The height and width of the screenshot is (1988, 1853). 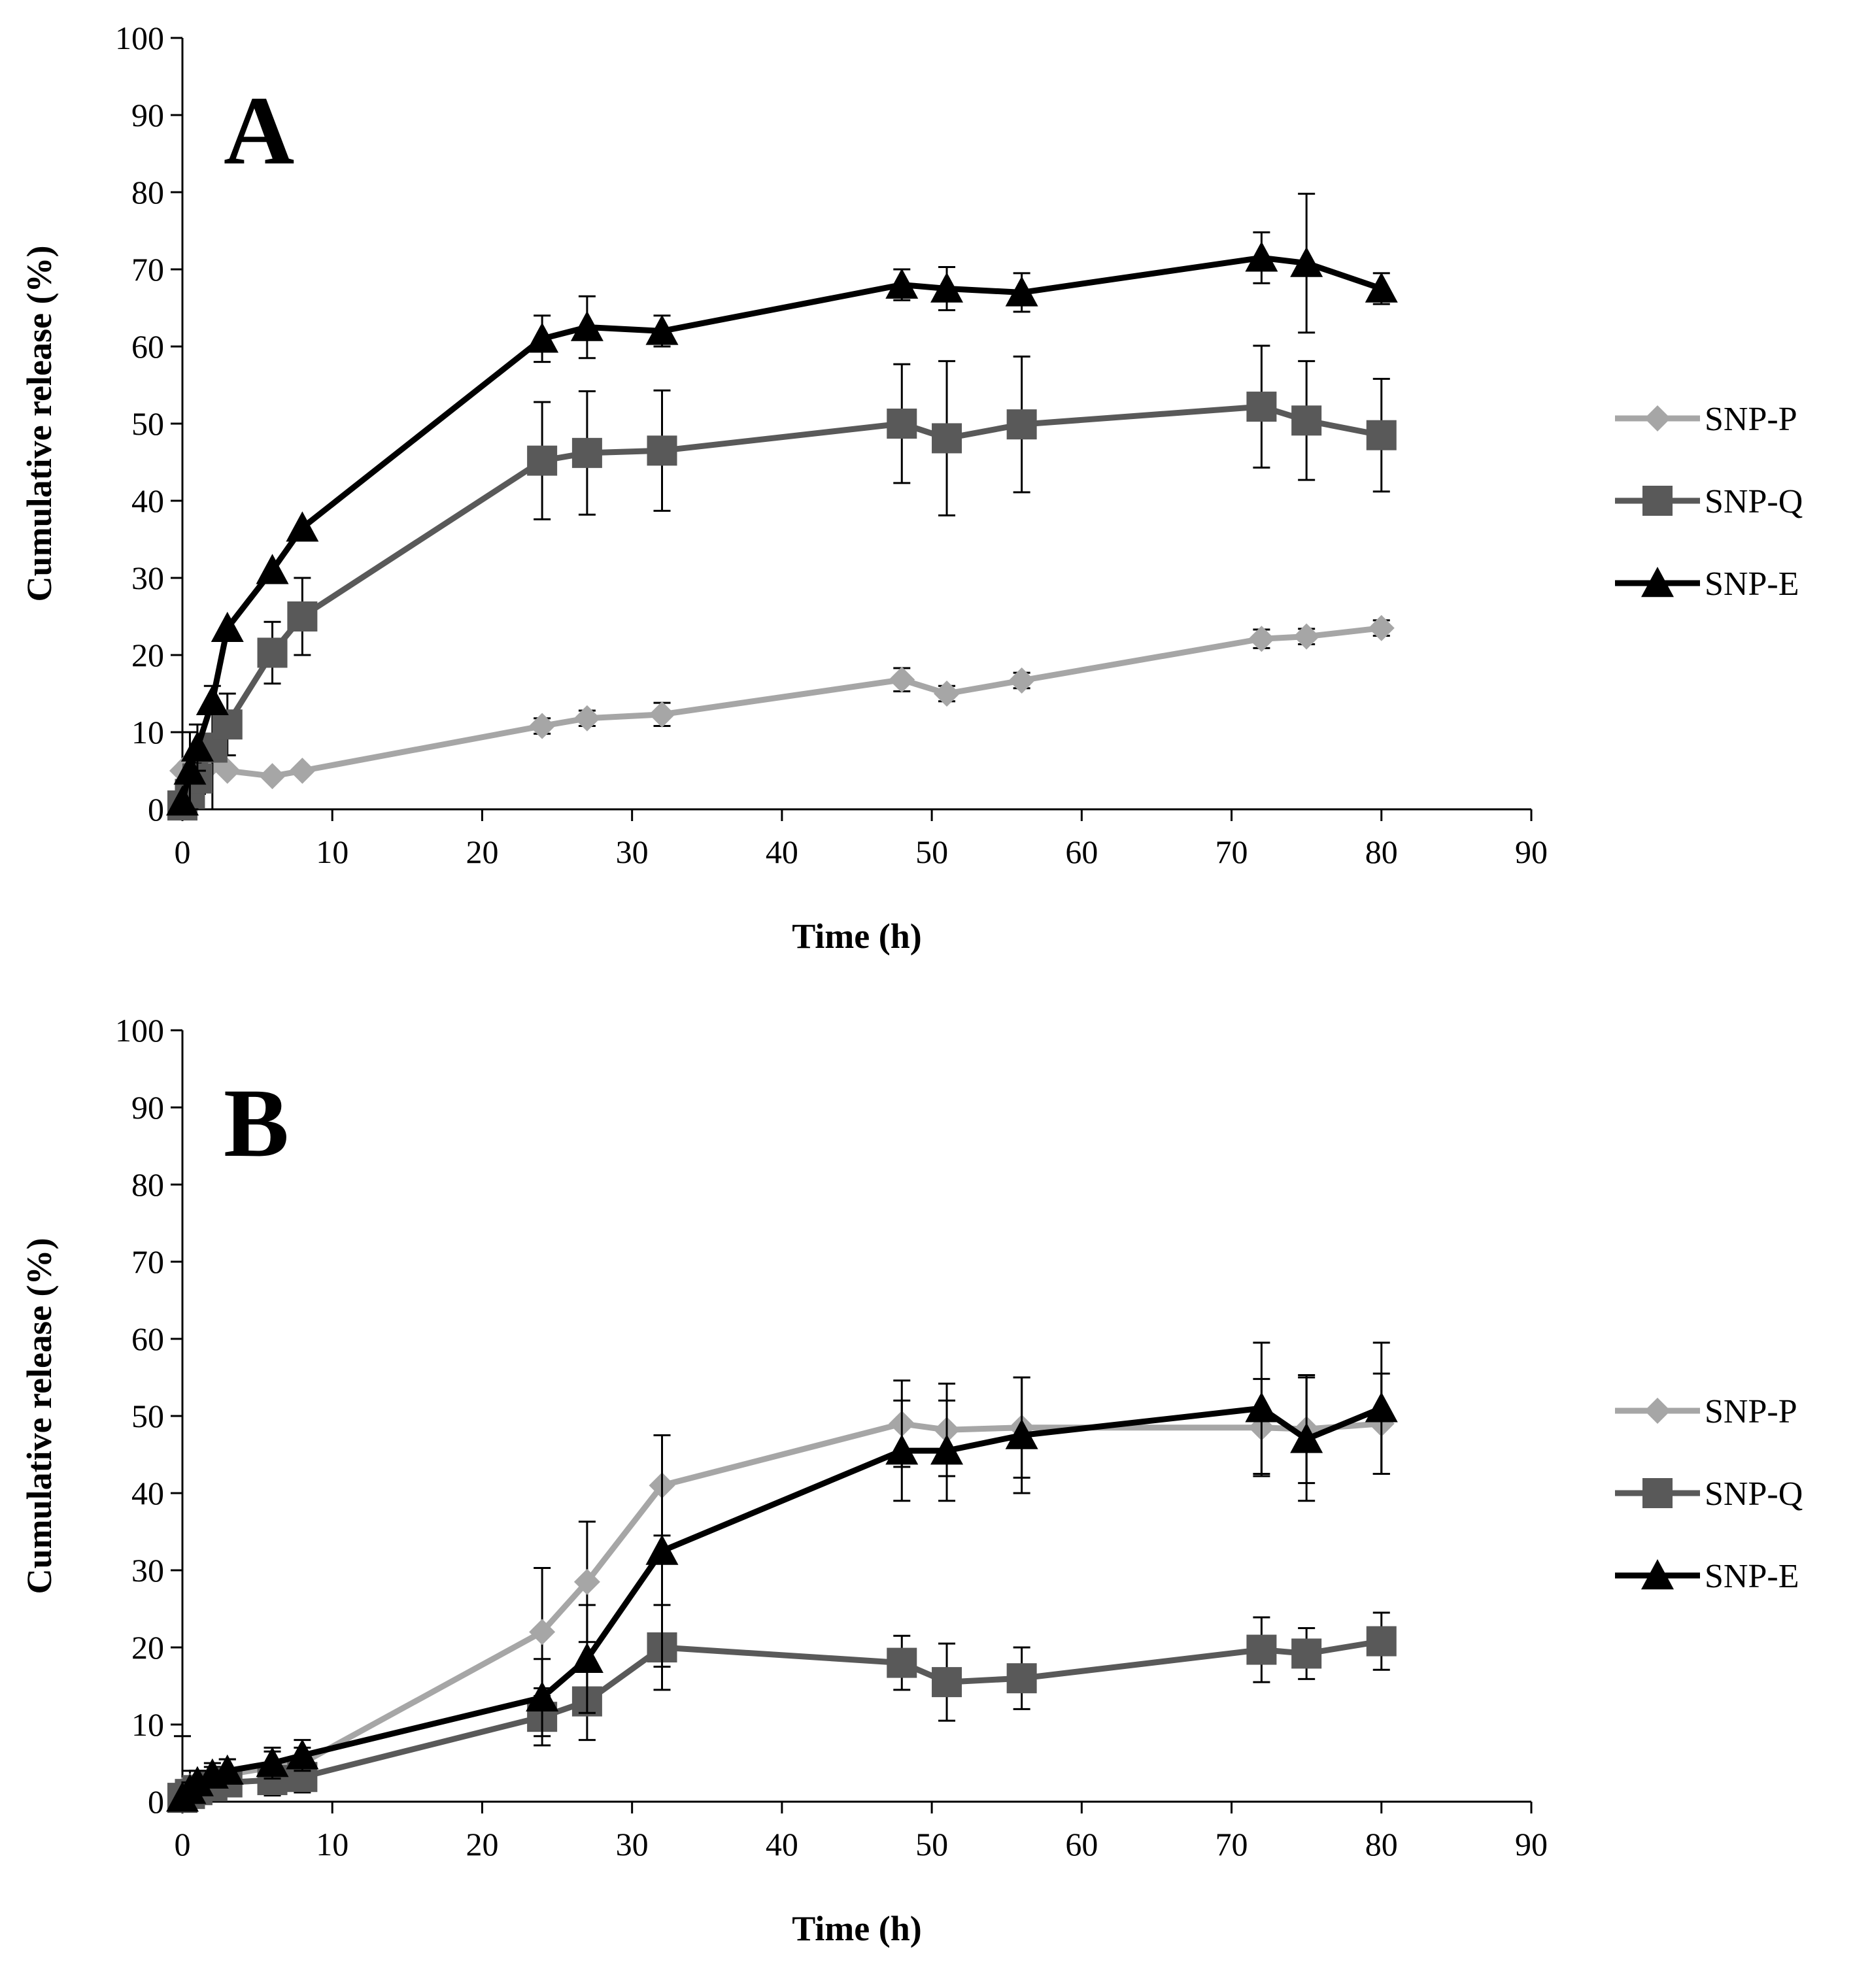 What do you see at coordinates (332, 852) in the screenshot?
I see `x-tick-label: 10` at bounding box center [332, 852].